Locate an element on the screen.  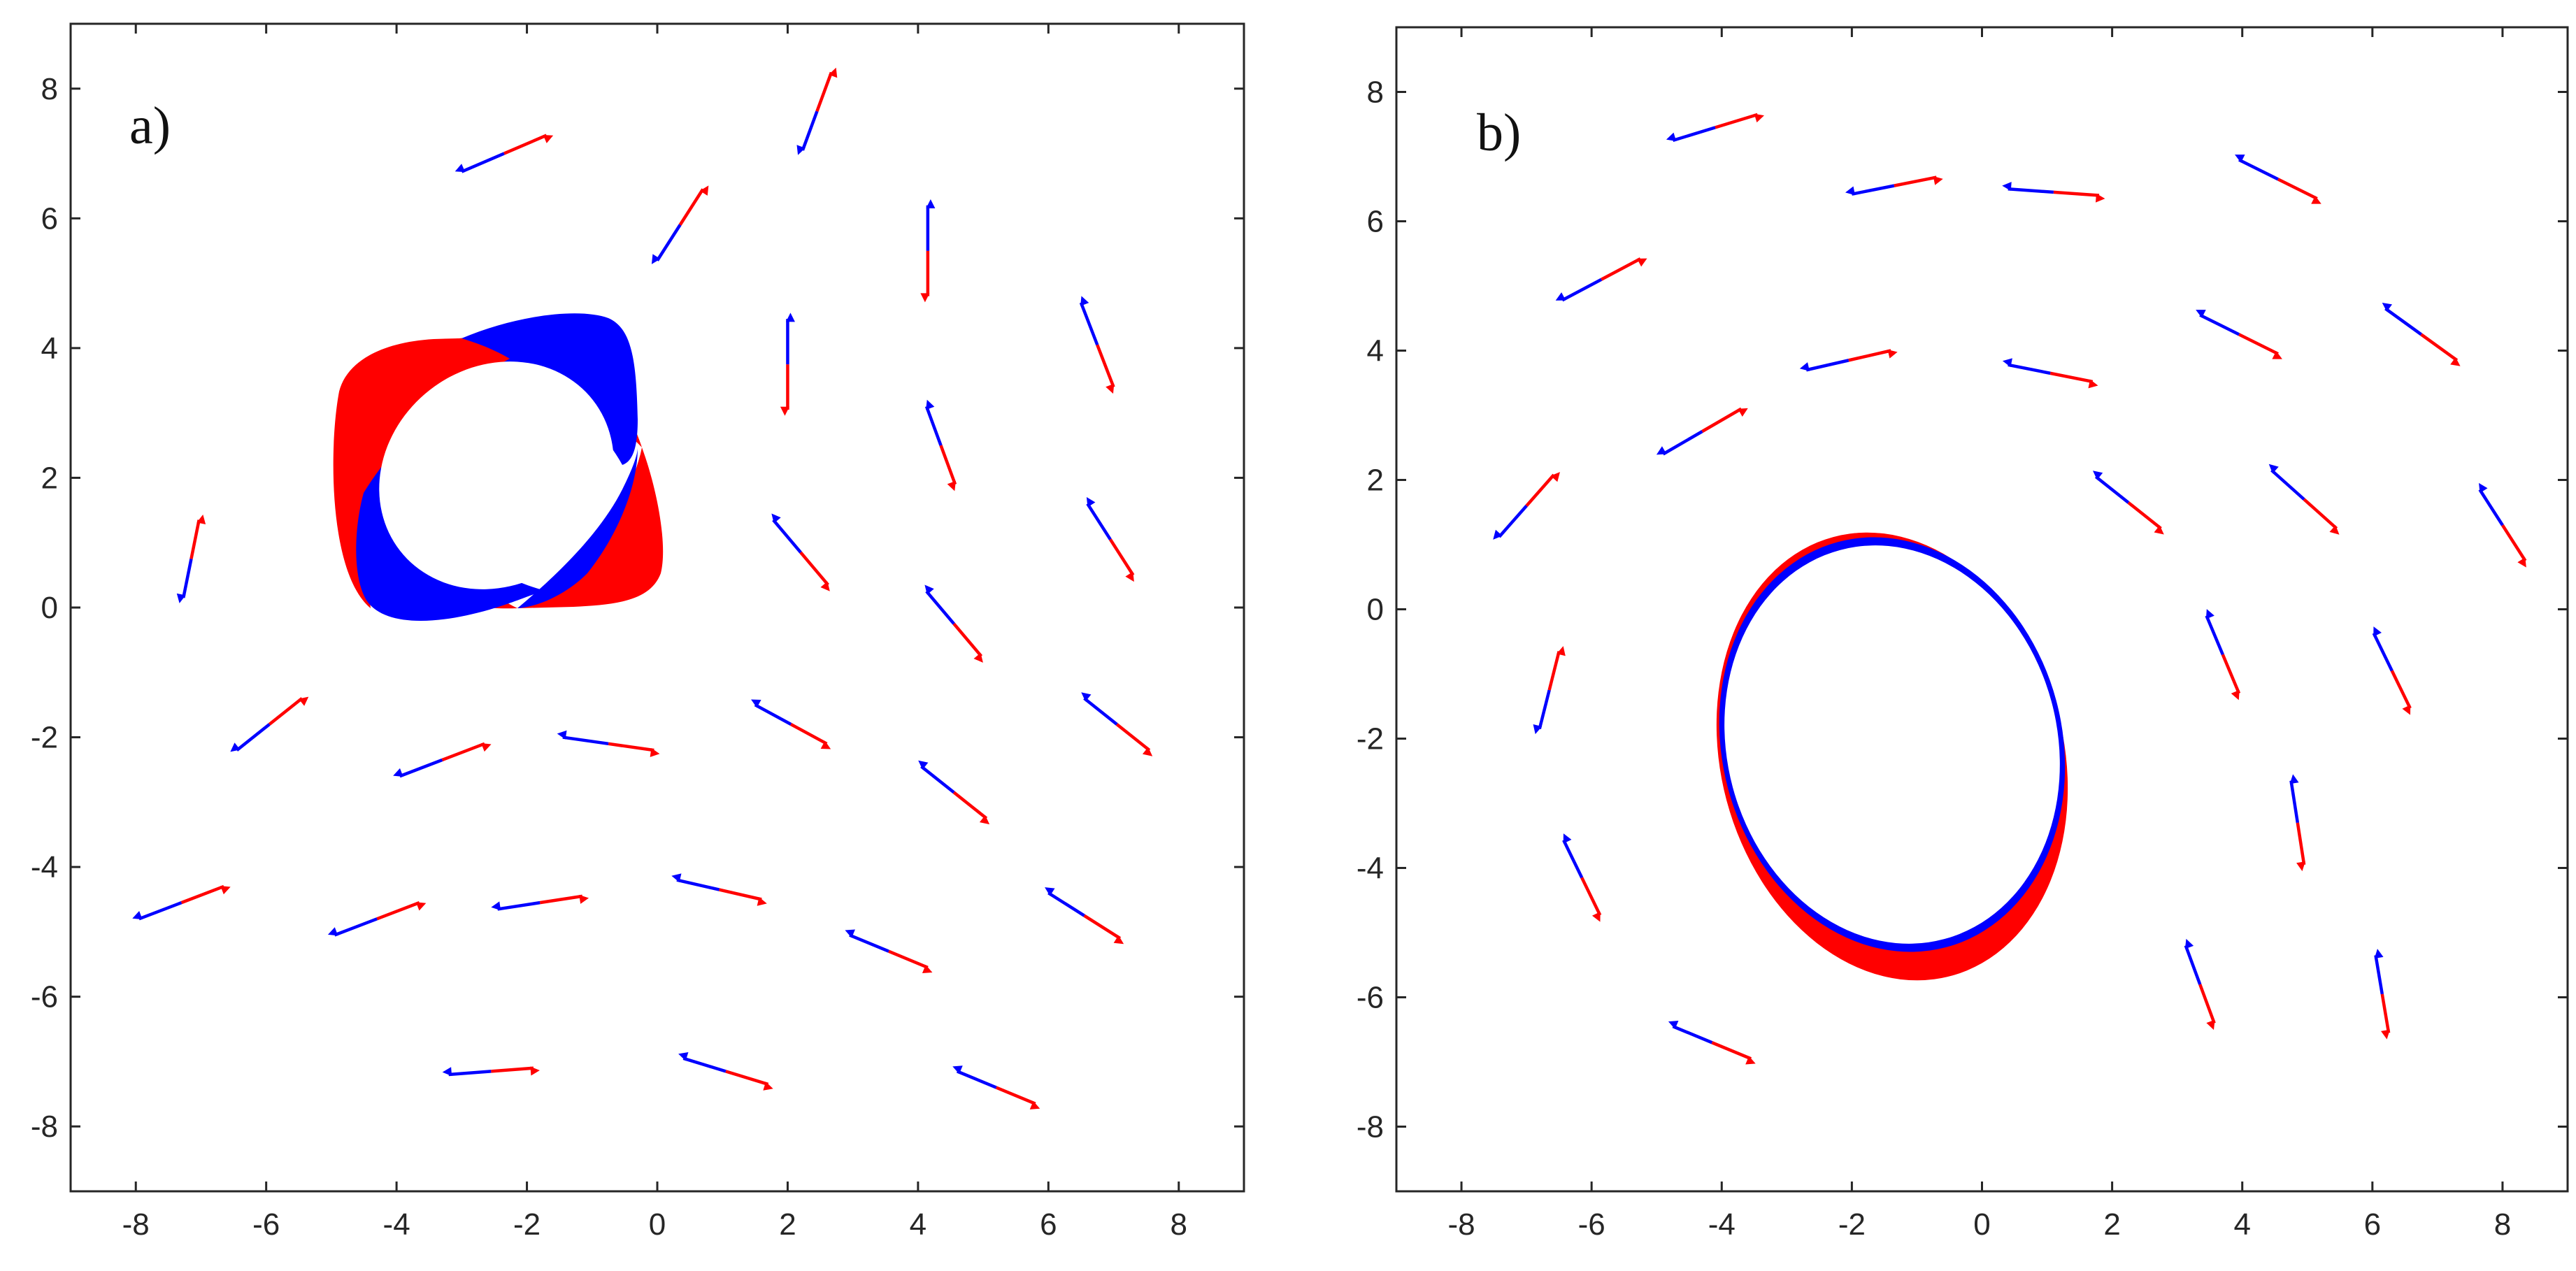
panel-b-x-tick-label: -8 is located at coordinates (1461, 1224).